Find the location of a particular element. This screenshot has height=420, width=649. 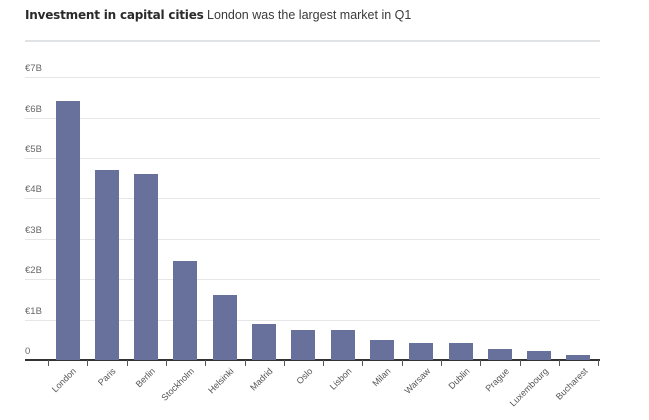

x-axis-label: Bucharest is located at coordinates (571, 384).